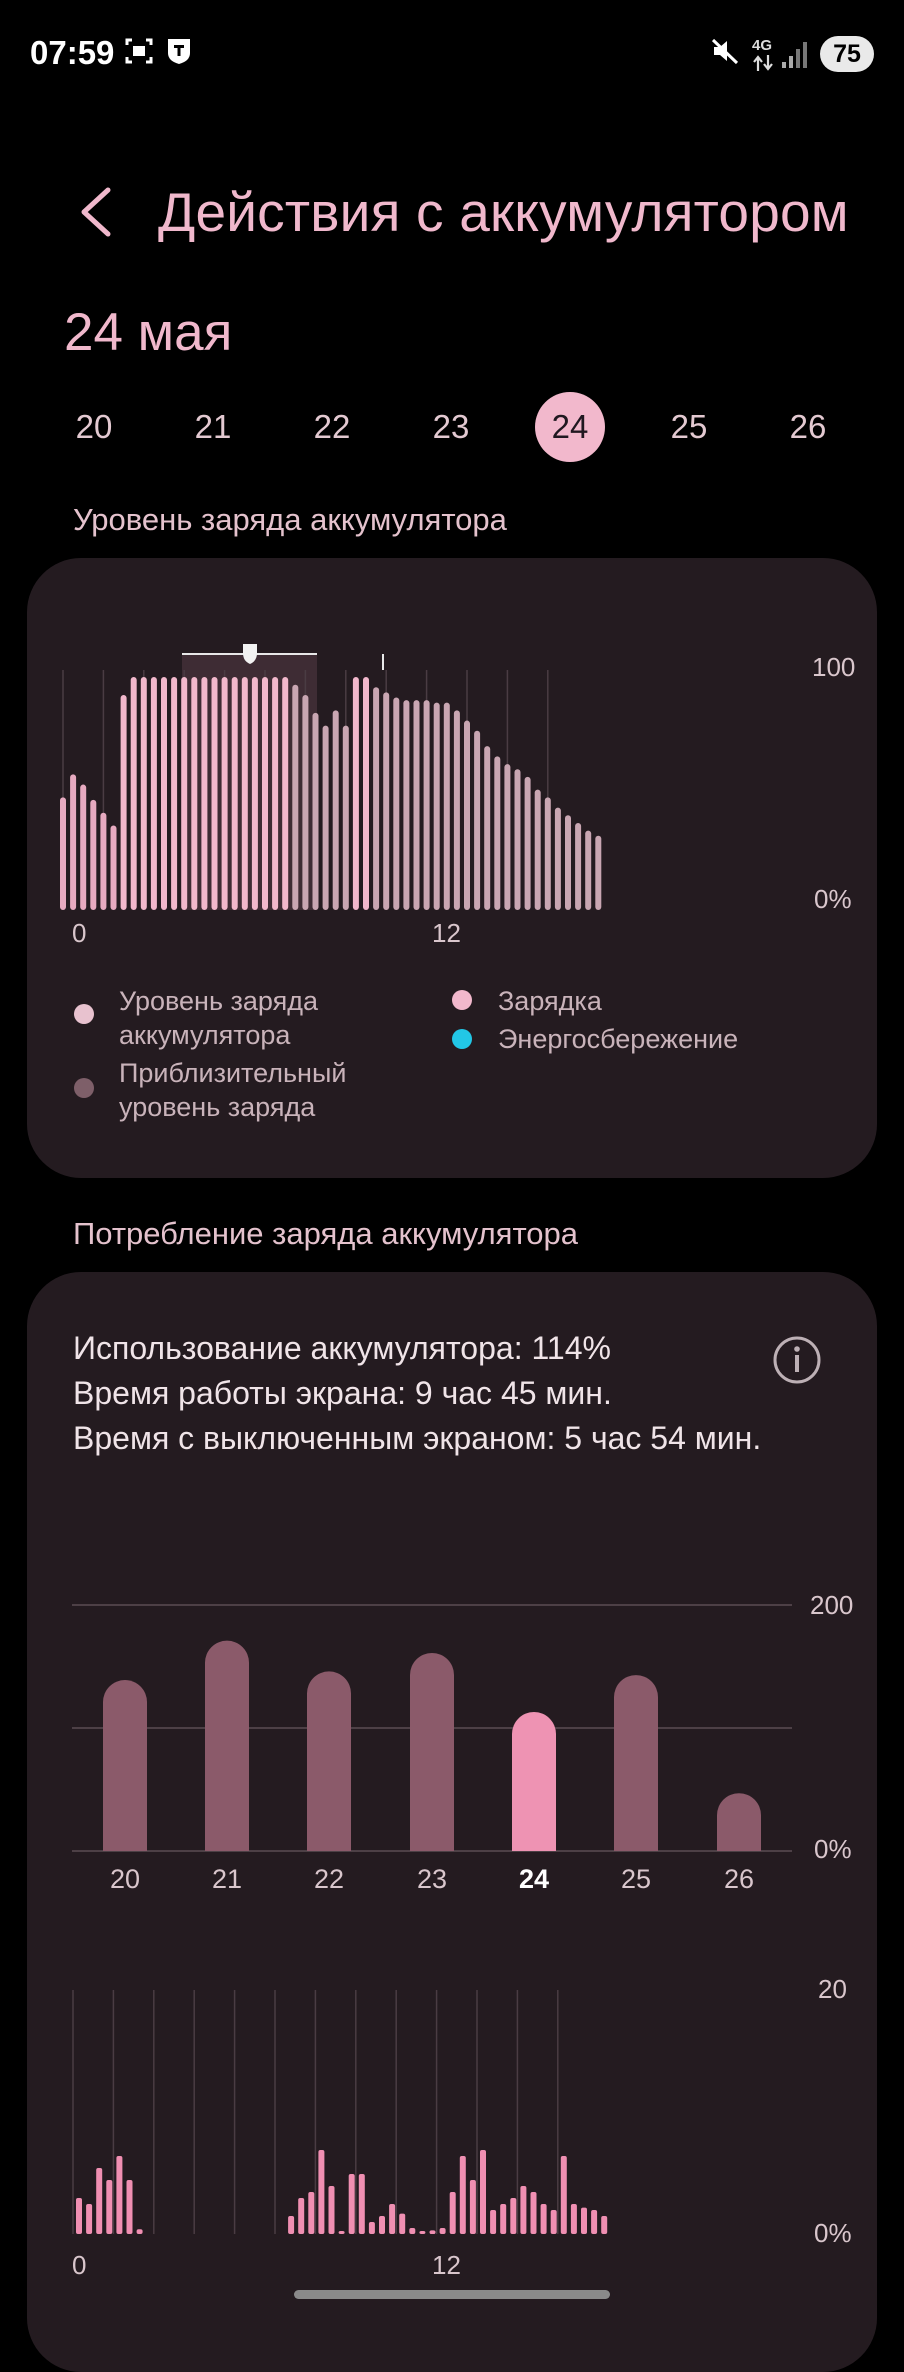  What do you see at coordinates (452, 2294) in the screenshot?
I see `home-indicator` at bounding box center [452, 2294].